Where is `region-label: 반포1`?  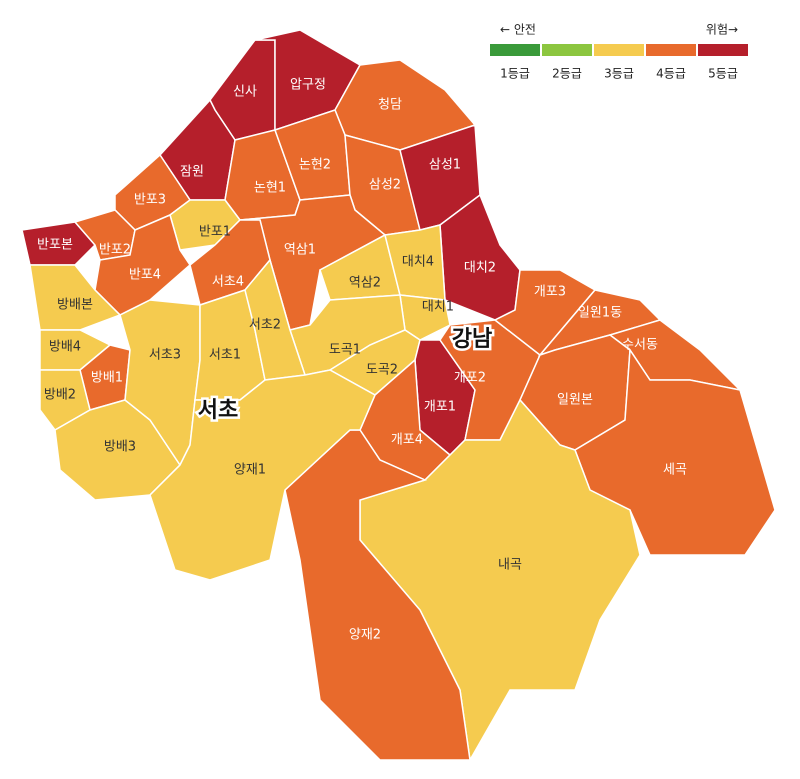
region-label: 반포1 is located at coordinates (215, 232).